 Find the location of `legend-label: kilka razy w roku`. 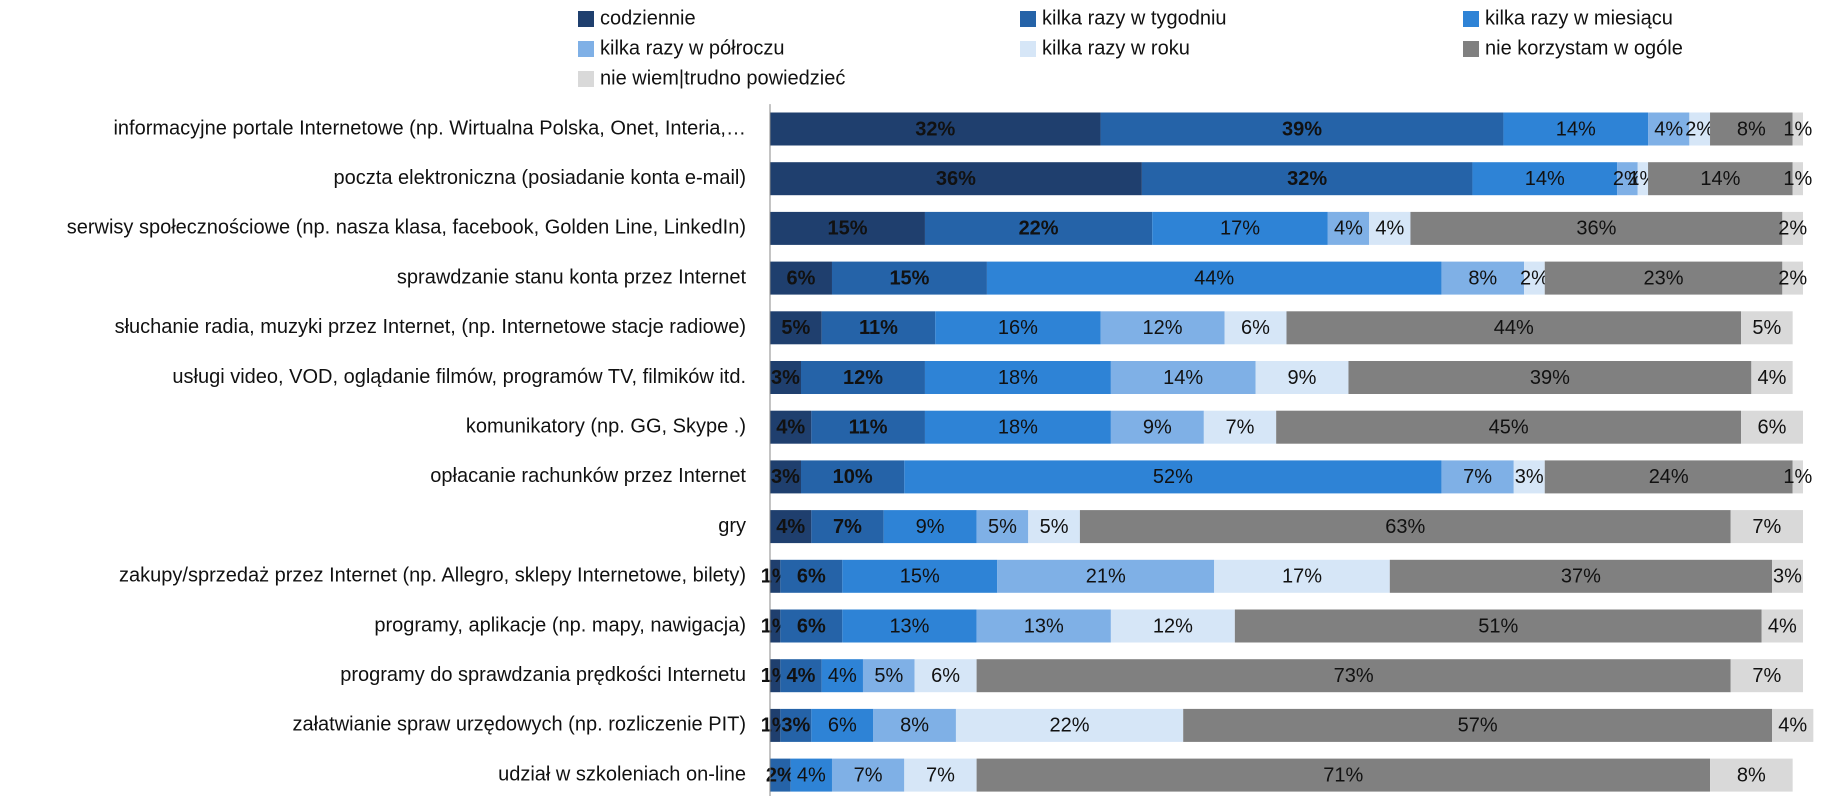

legend-label: kilka razy w roku is located at coordinates (1116, 48).